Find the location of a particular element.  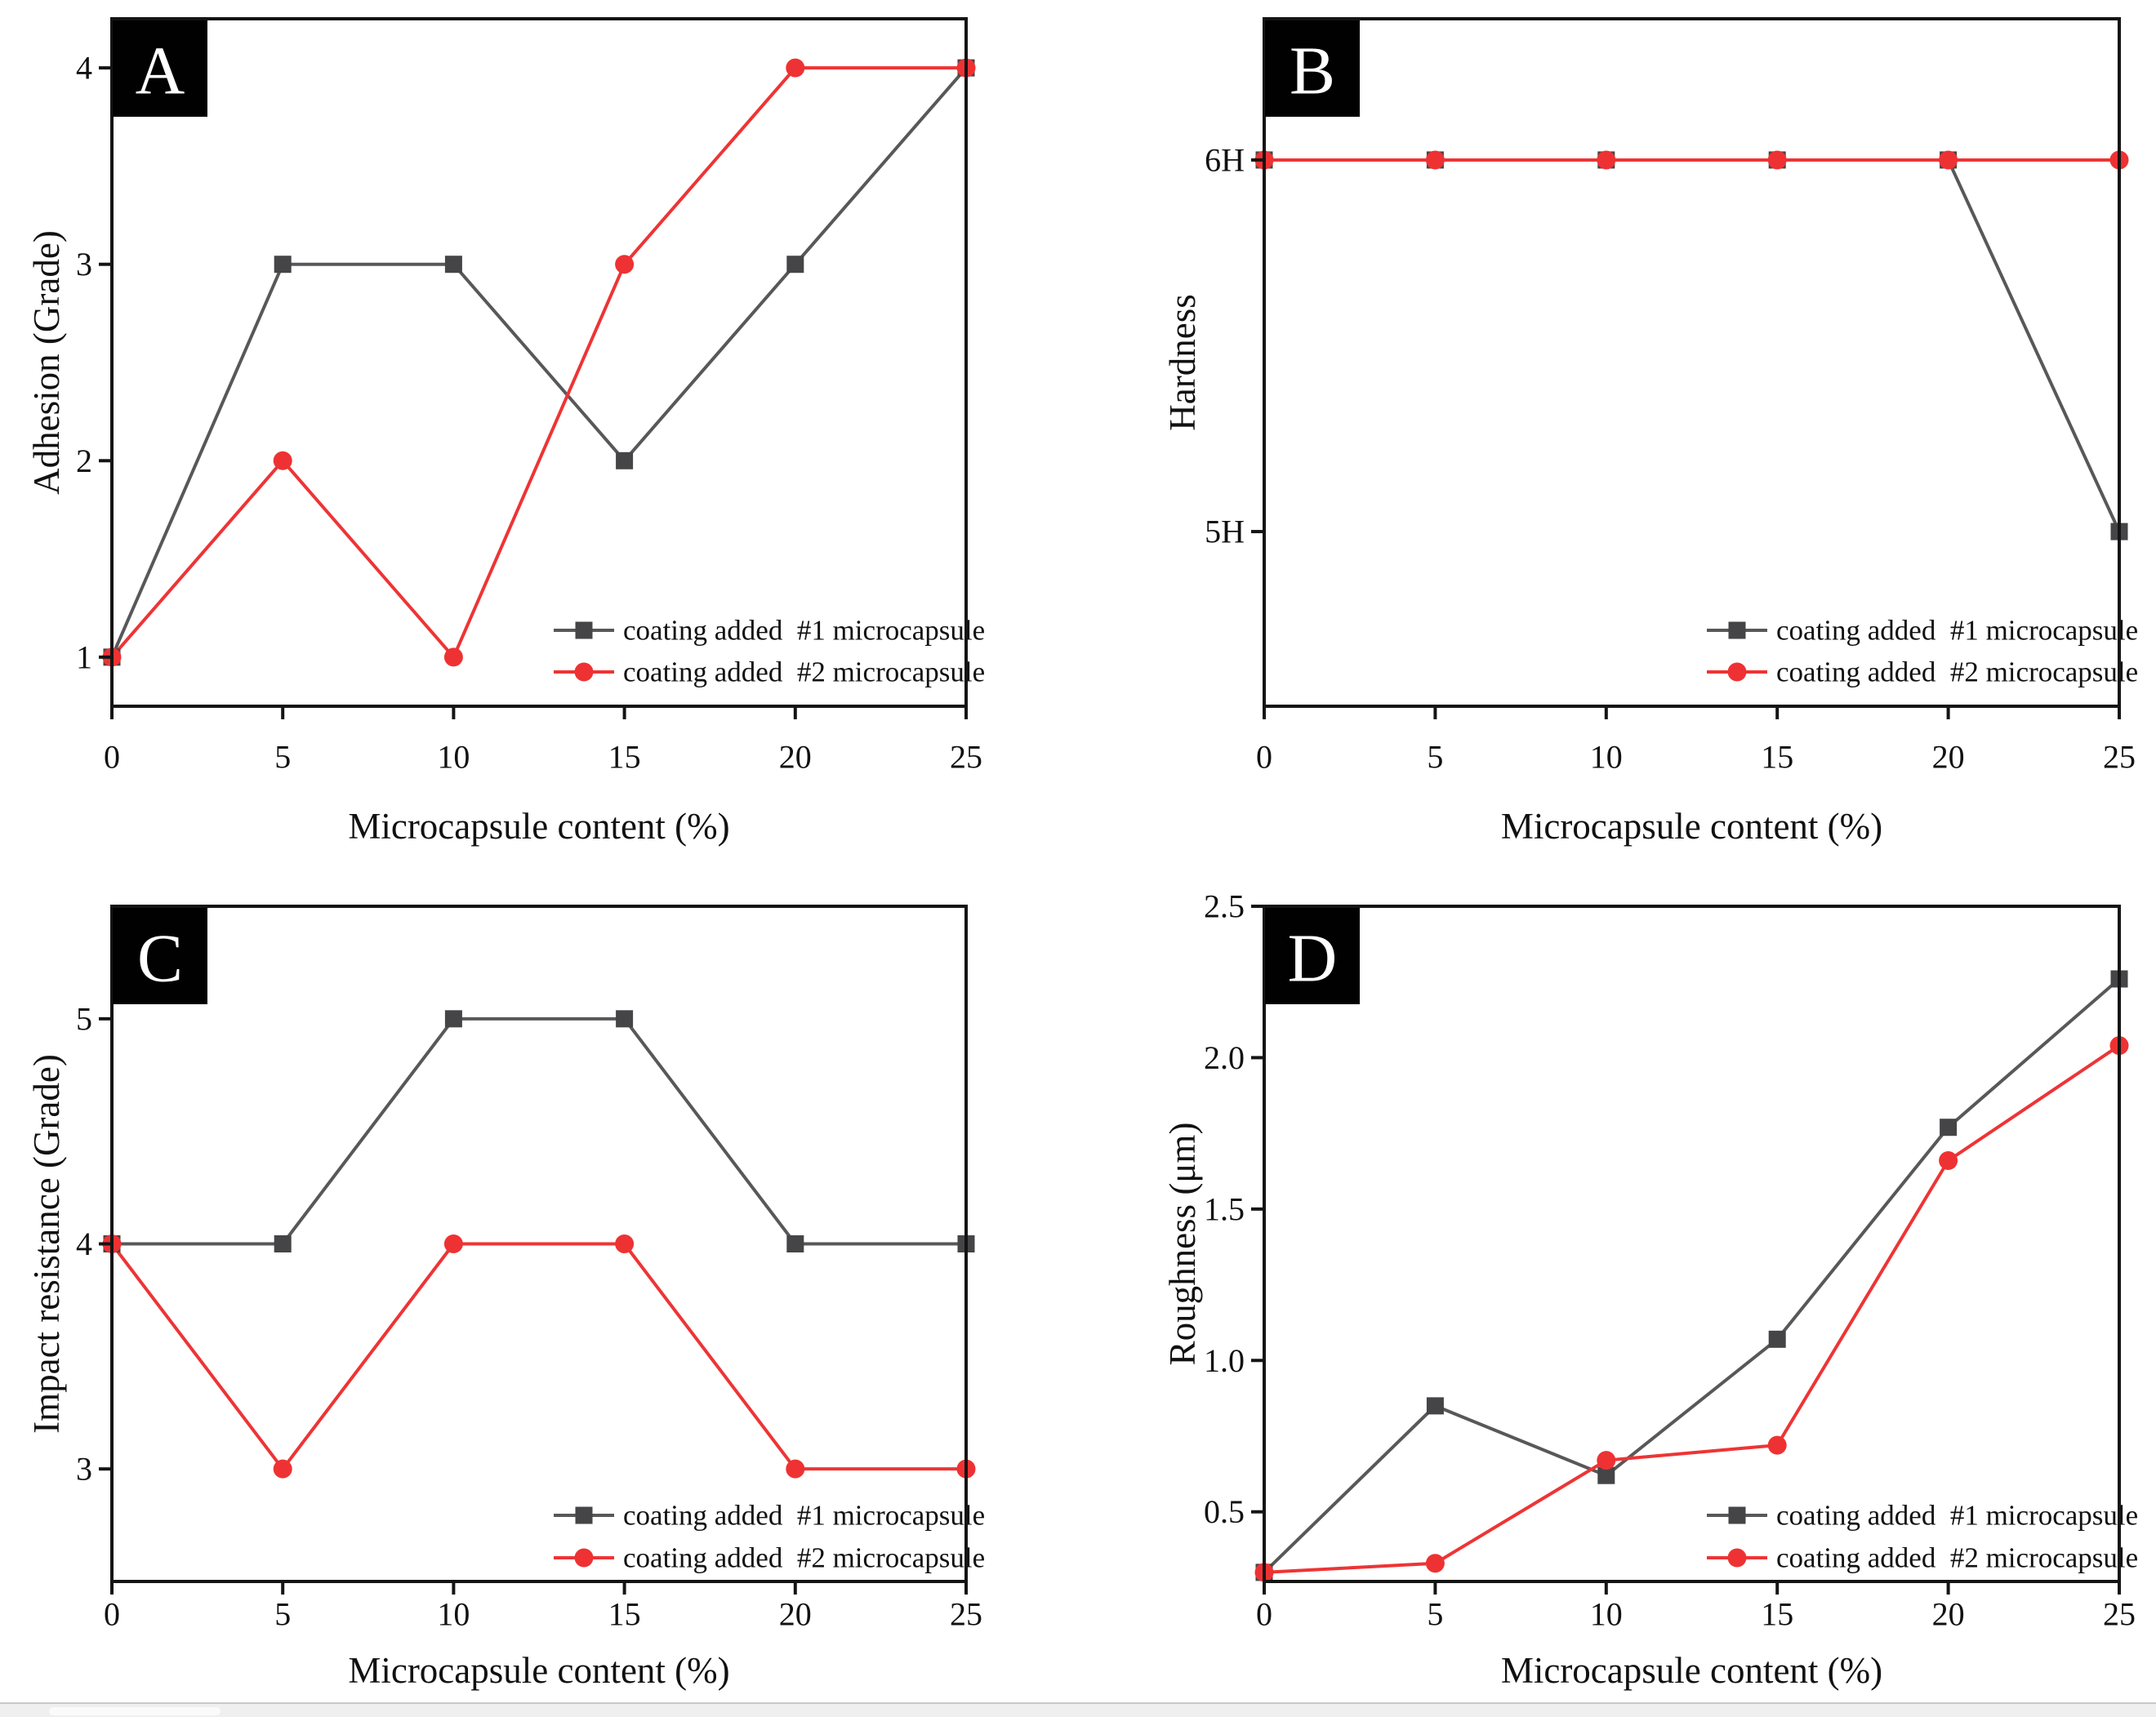

y-axis-title: Roughness (μm) is located at coordinates (1182, 1244).